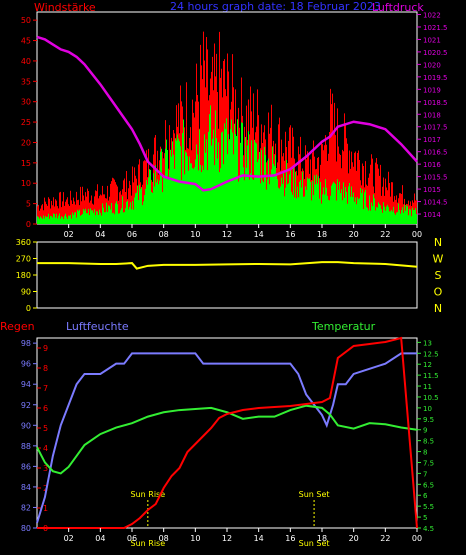 Image resolution: width=466 pixels, height=555 pixels. What do you see at coordinates (435, 53) in the screenshot?
I see `pressure-tick-label: 1020.5` at bounding box center [435, 53].